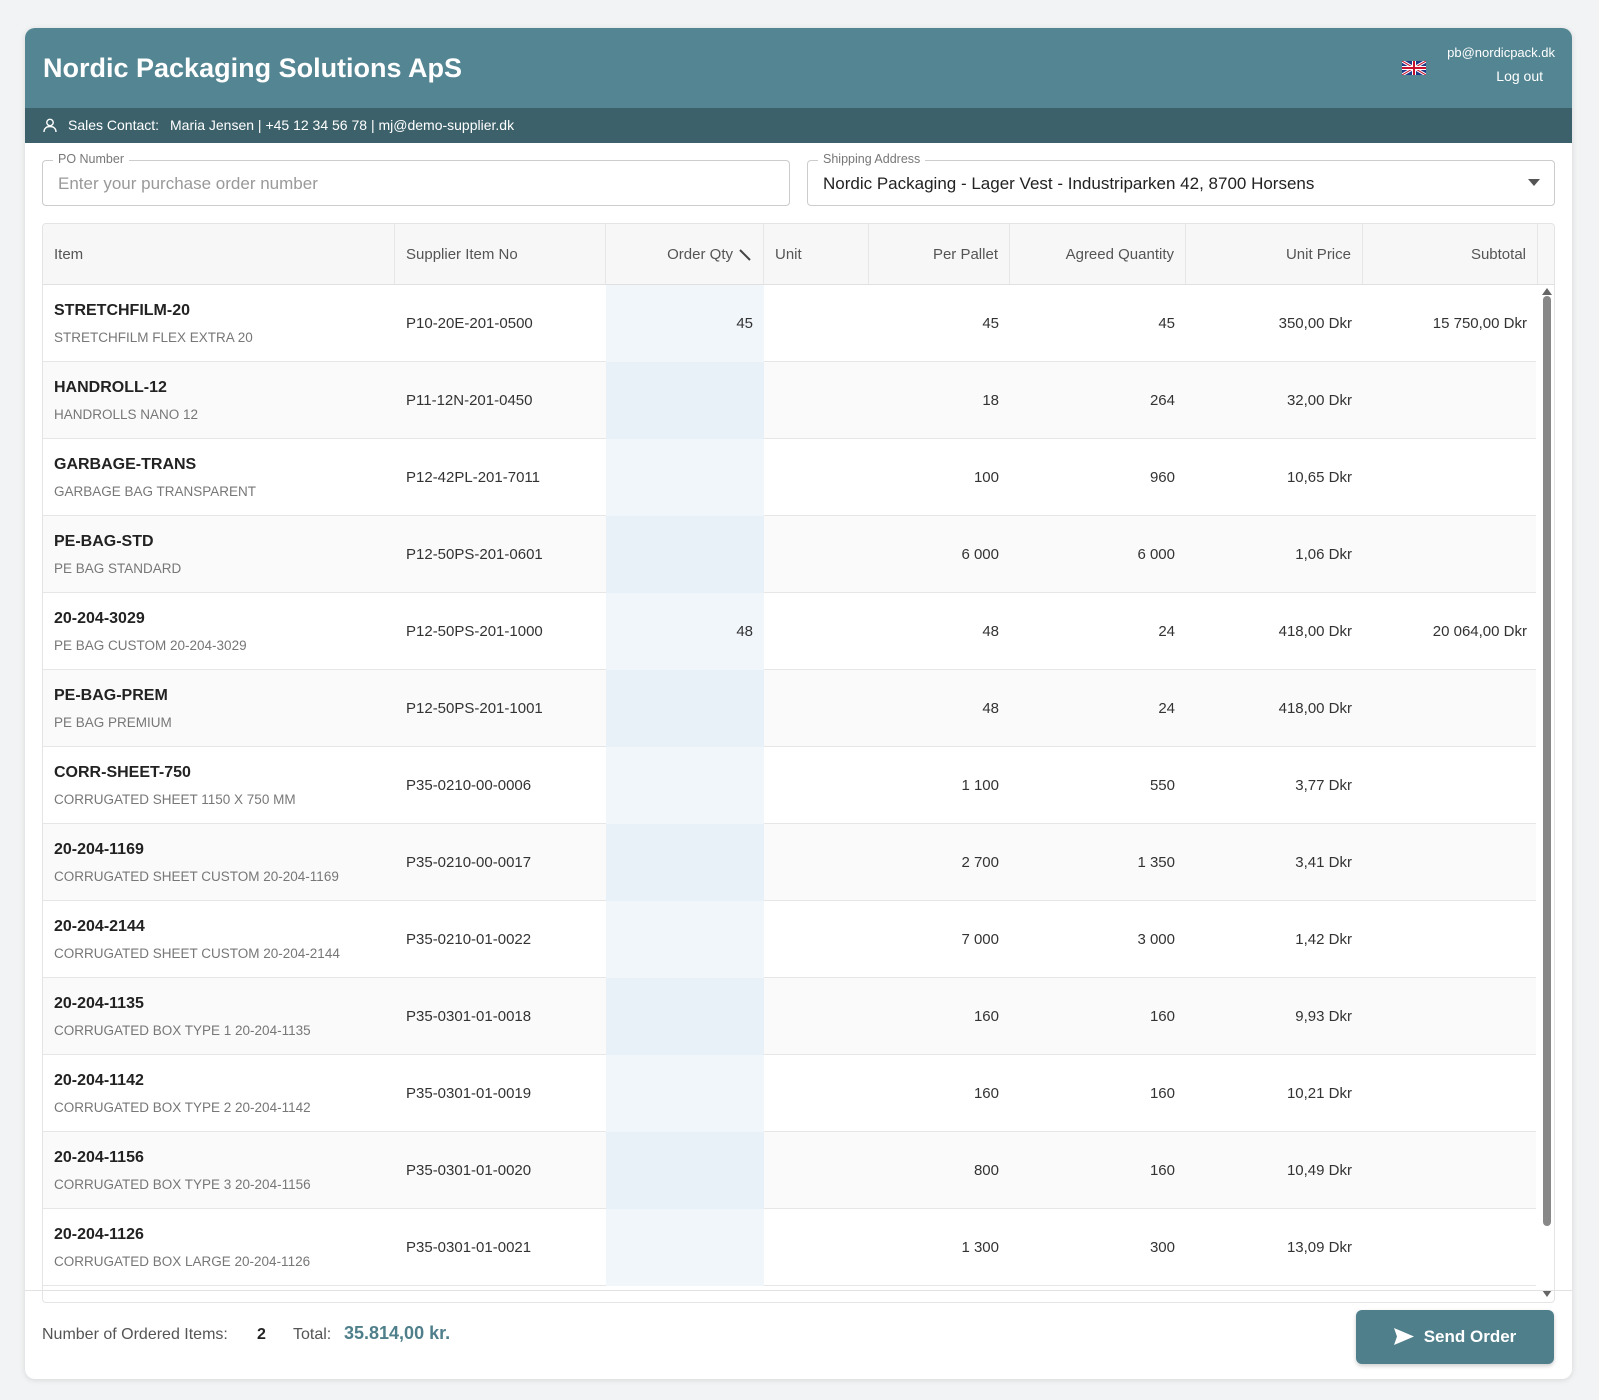 This screenshot has height=1400, width=1599. What do you see at coordinates (1323, 939) in the screenshot?
I see `unit-price: 1,42 Dkr` at bounding box center [1323, 939].